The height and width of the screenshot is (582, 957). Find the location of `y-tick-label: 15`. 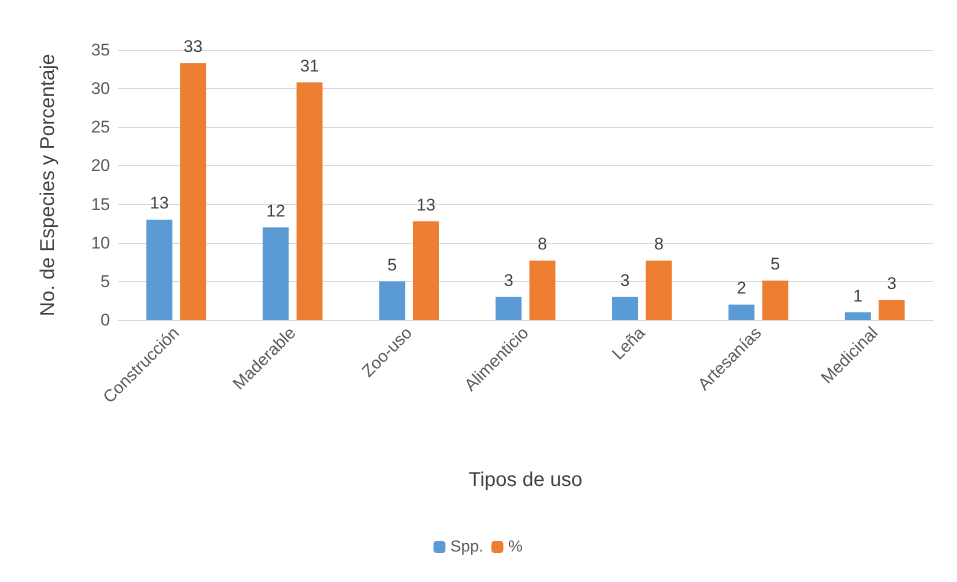

y-tick-label: 15 is located at coordinates (100, 204).